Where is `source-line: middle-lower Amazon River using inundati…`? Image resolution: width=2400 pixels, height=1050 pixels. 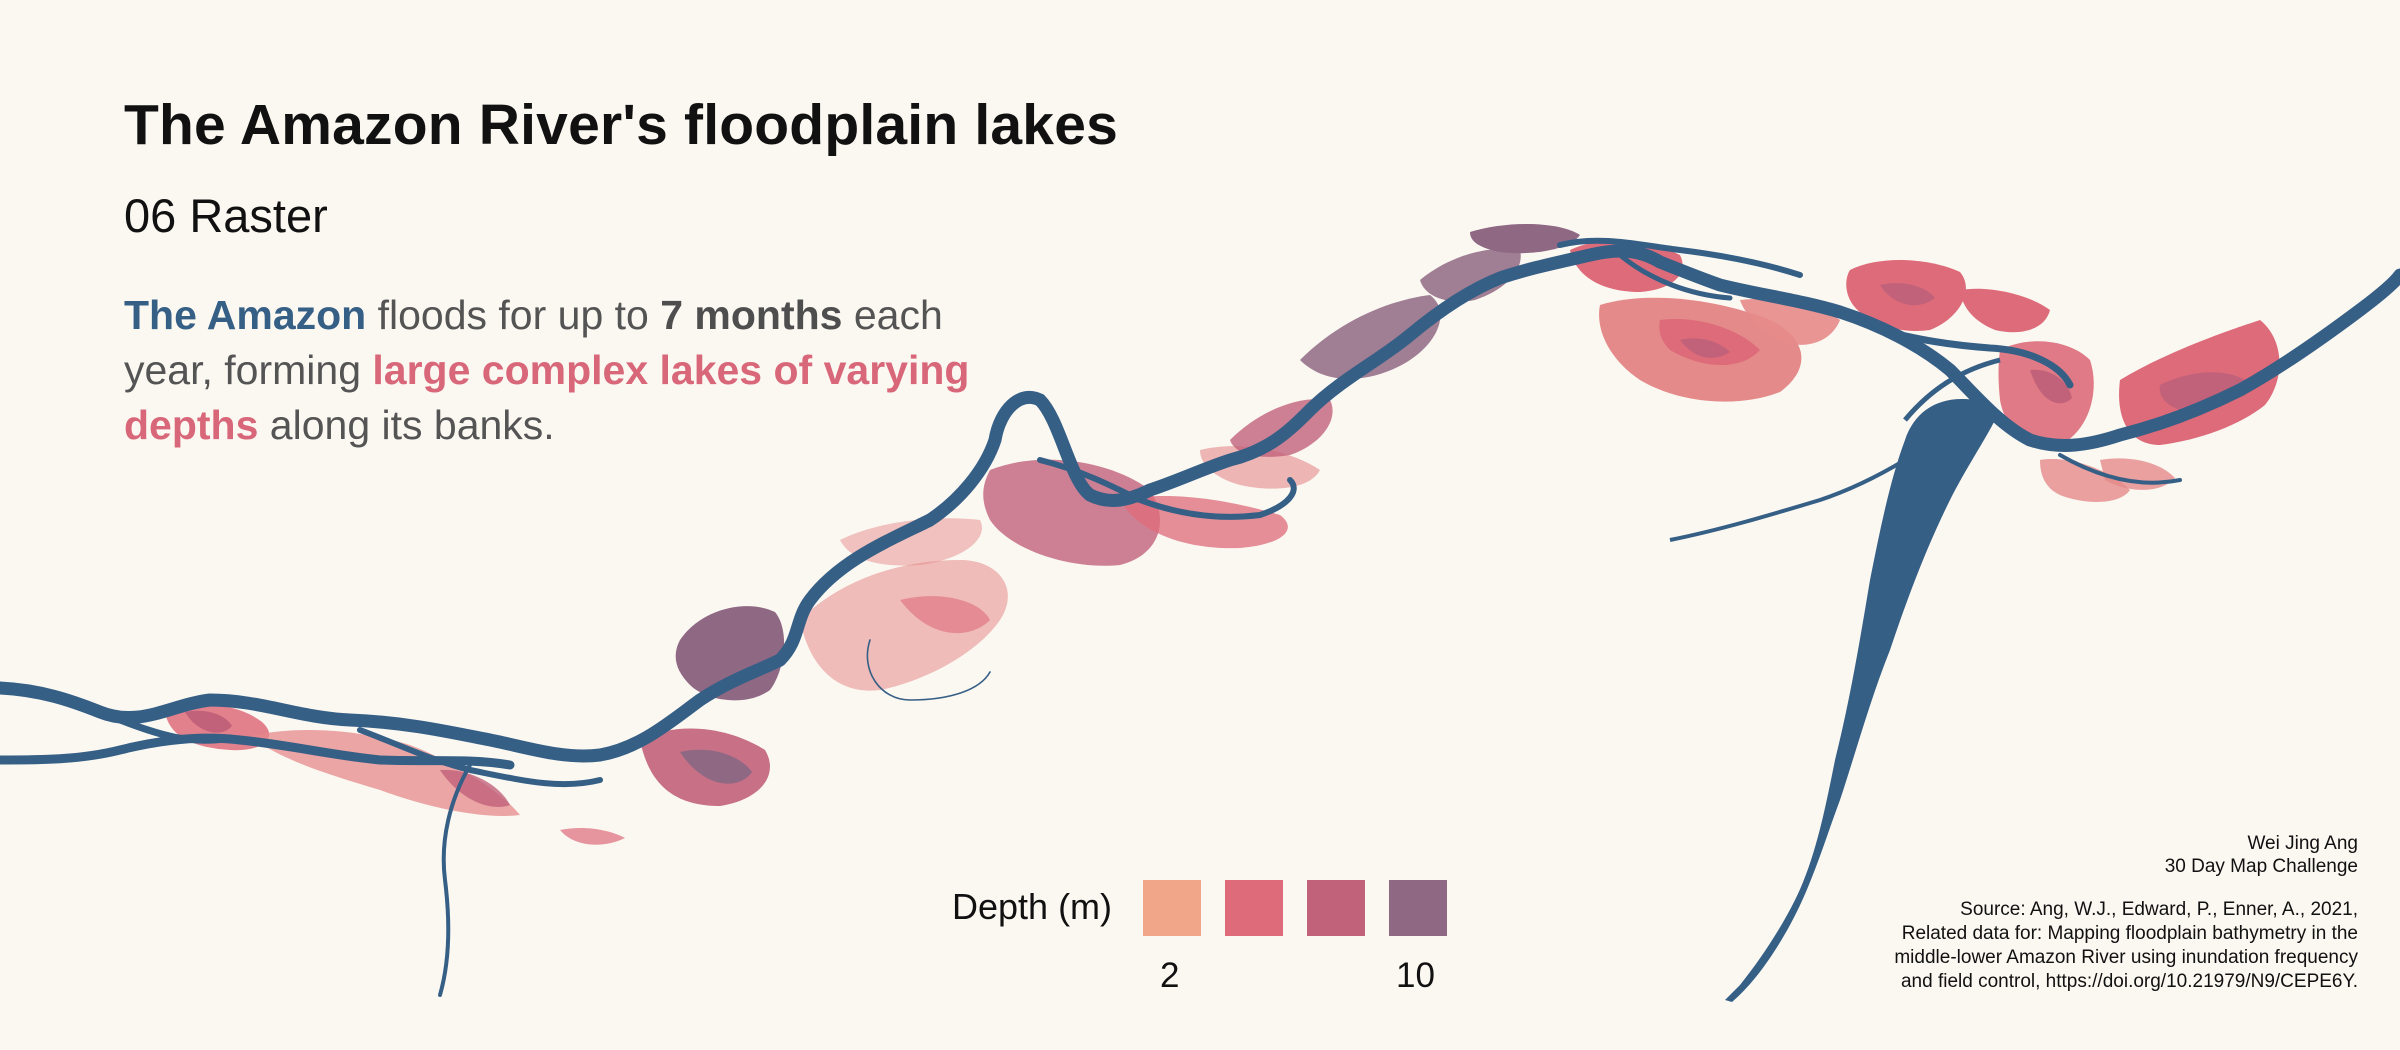 source-line: middle-lower Amazon River using inundati… is located at coordinates (2126, 957).